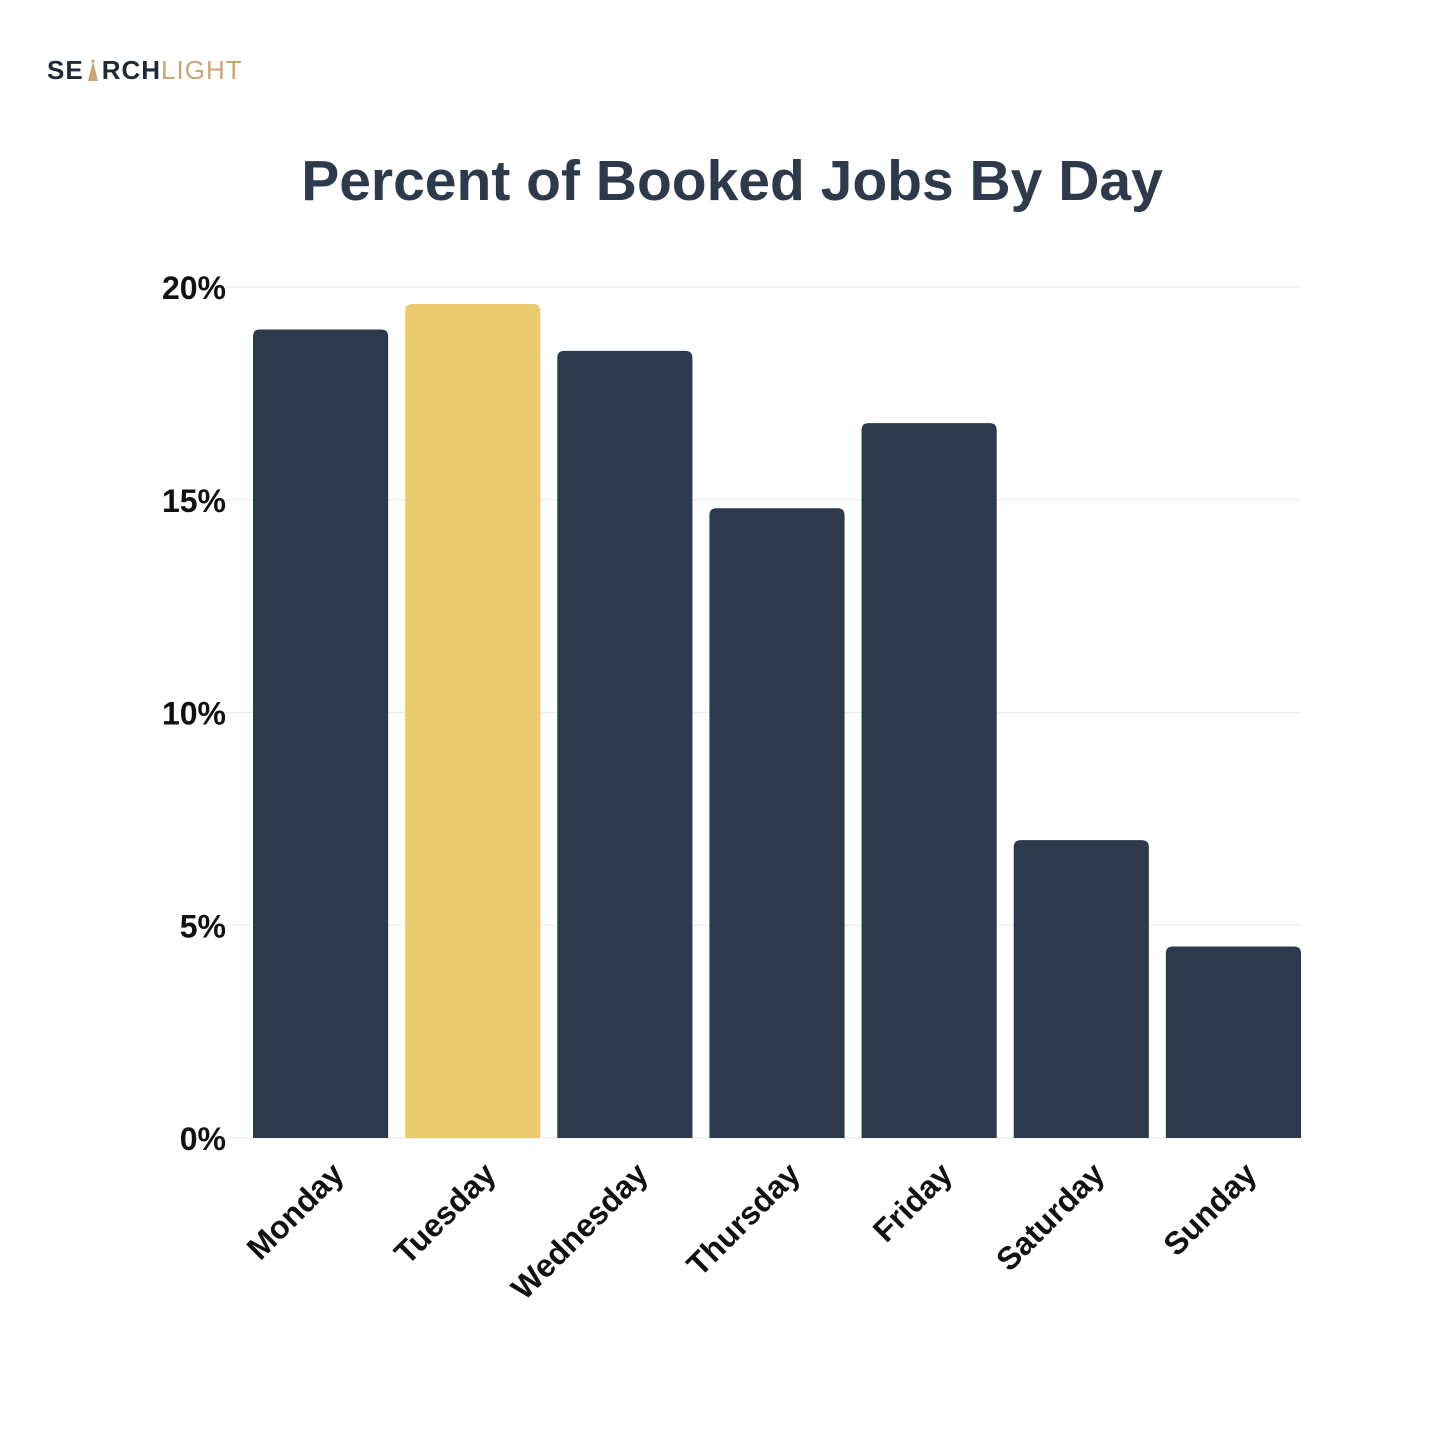 The width and height of the screenshot is (1456, 1456). What do you see at coordinates (202, 70) in the screenshot?
I see `logo-text-part3: LIGHT` at bounding box center [202, 70].